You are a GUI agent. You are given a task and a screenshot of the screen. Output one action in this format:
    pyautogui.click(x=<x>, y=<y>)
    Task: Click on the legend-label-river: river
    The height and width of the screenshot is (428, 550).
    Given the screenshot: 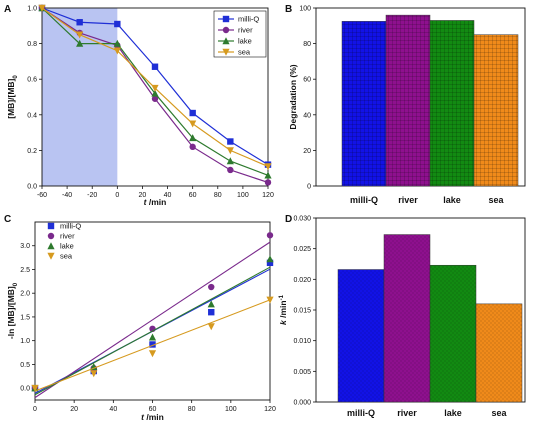 What is the action you would take?
    pyautogui.click(x=67, y=236)
    